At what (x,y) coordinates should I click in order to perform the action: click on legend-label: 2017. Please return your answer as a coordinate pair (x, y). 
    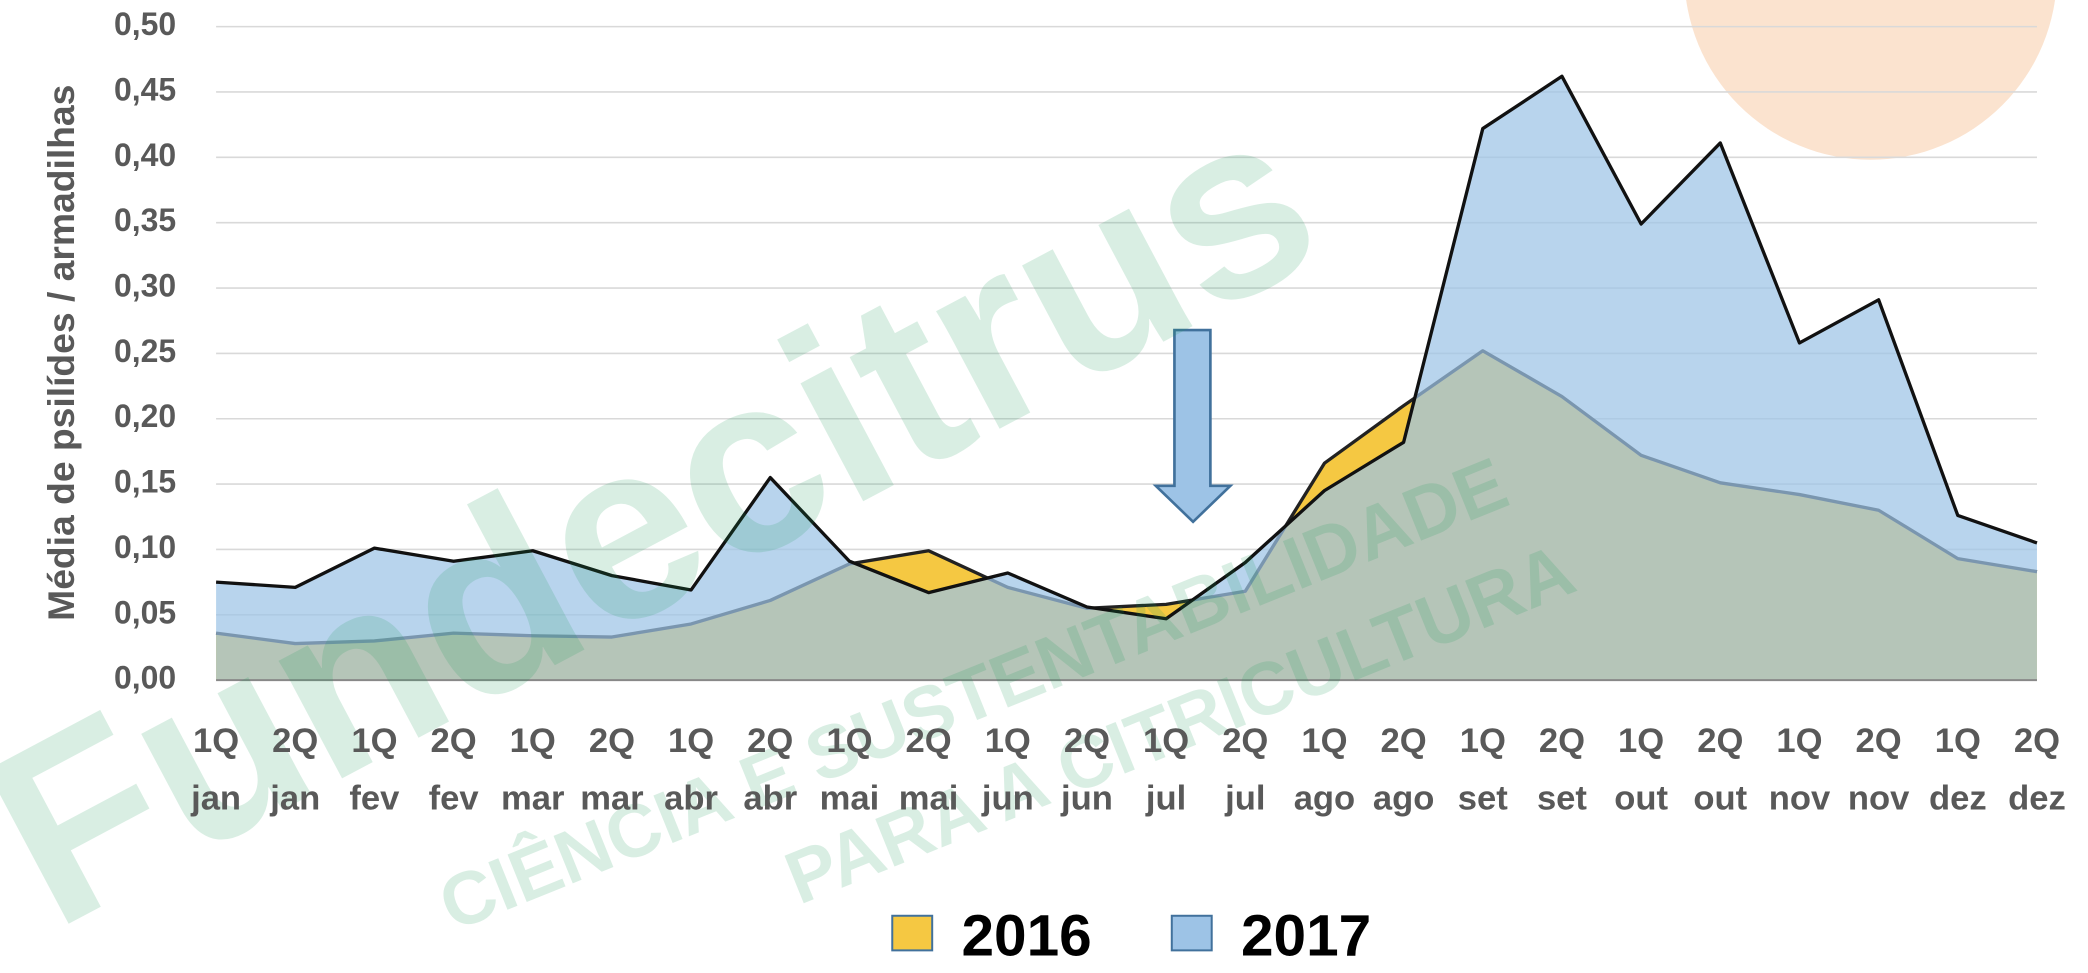
    Looking at the image, I should click on (1306, 936).